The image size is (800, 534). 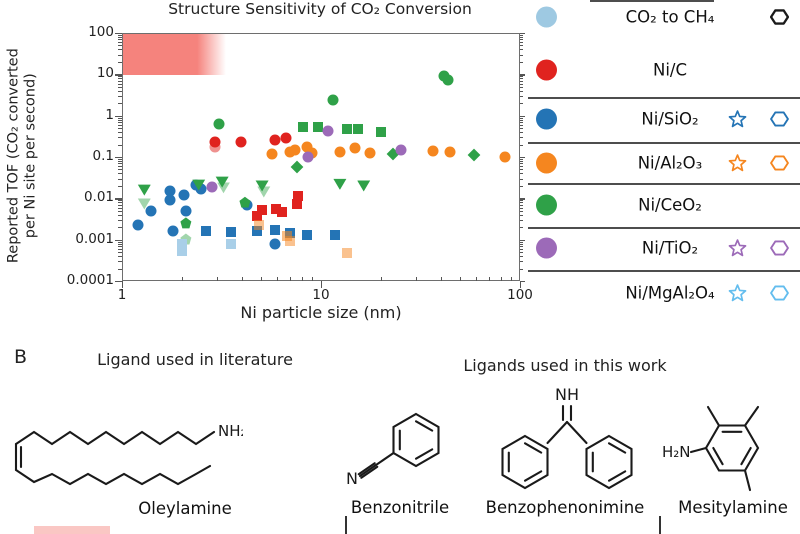 I want to click on legend-label: Ni/MgAl₂O₄, so click(x=670, y=293).